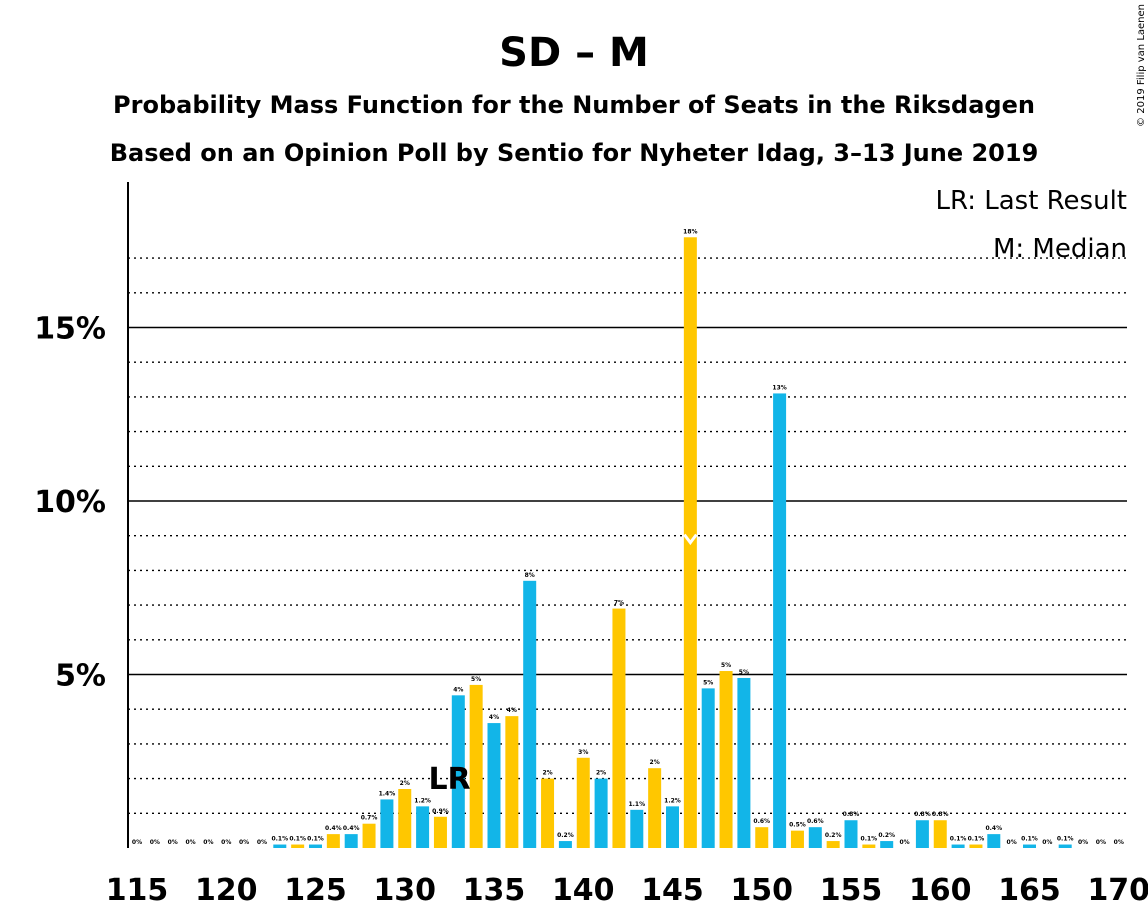 This screenshot has height=924, width=1148. What do you see at coordinates (1029, 890) in the screenshot?
I see `x-tick-label: 165` at bounding box center [1029, 890].